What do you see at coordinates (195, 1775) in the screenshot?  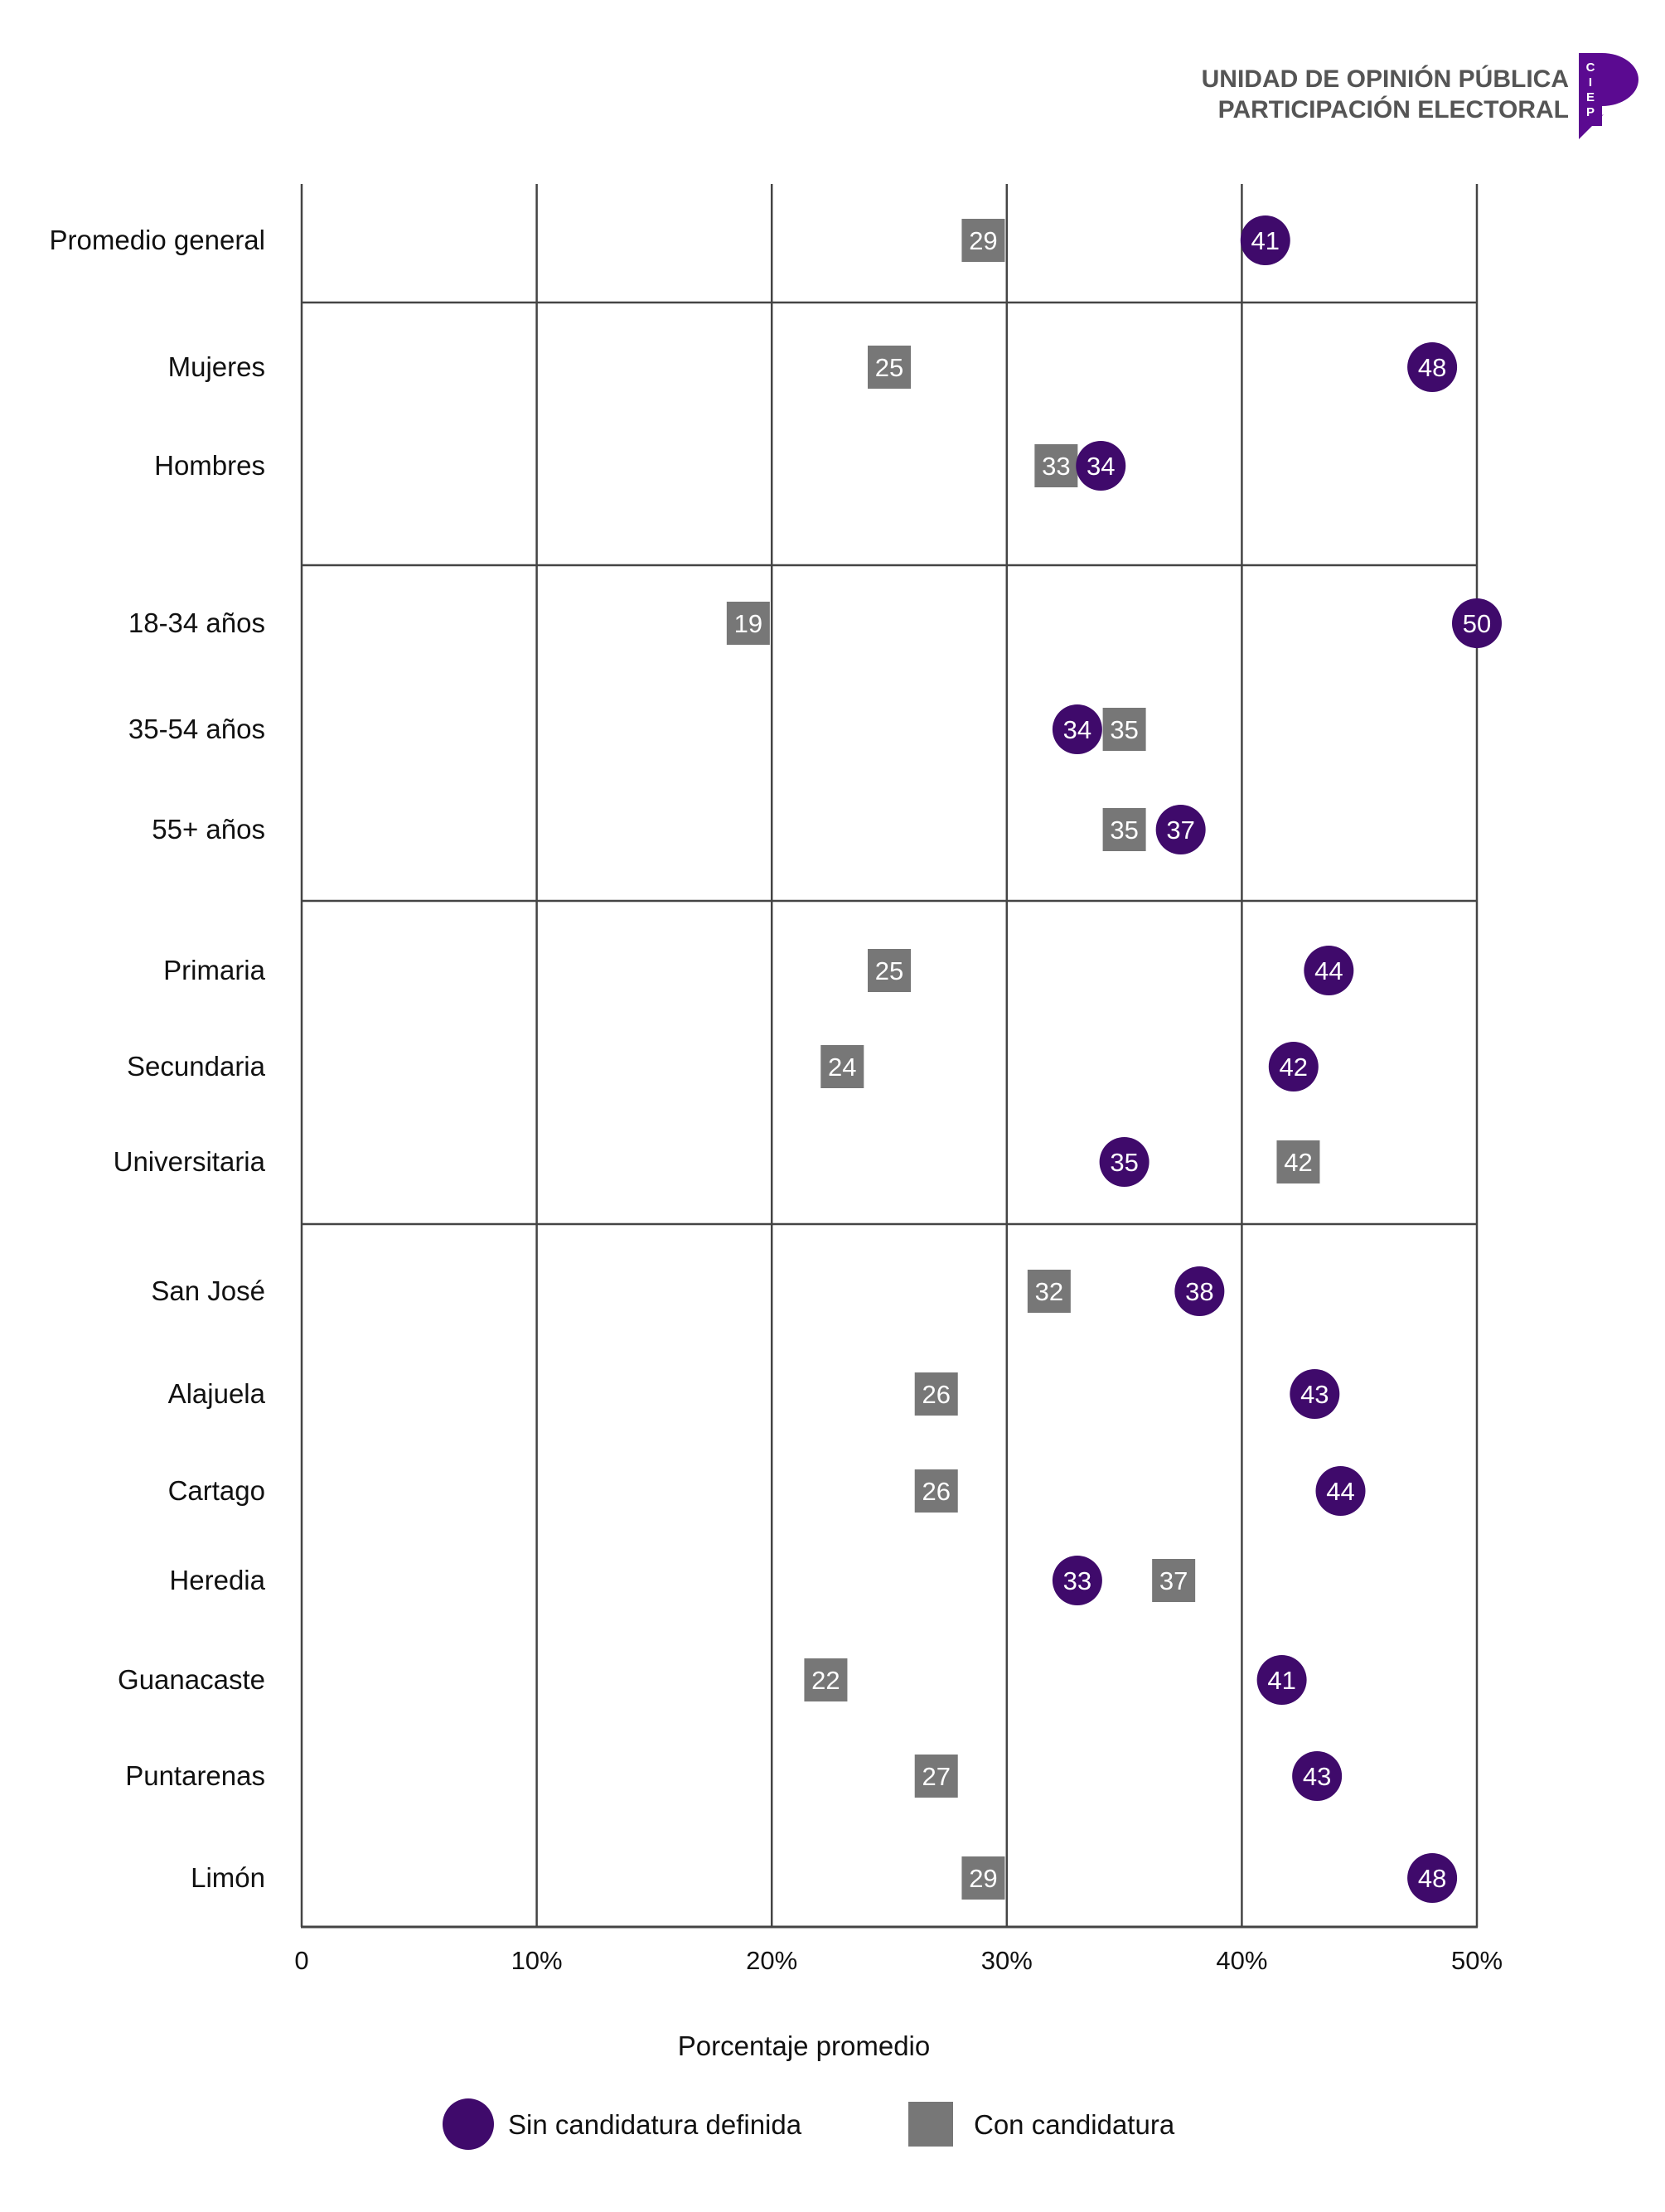 I see `row-label: Puntarenas` at bounding box center [195, 1775].